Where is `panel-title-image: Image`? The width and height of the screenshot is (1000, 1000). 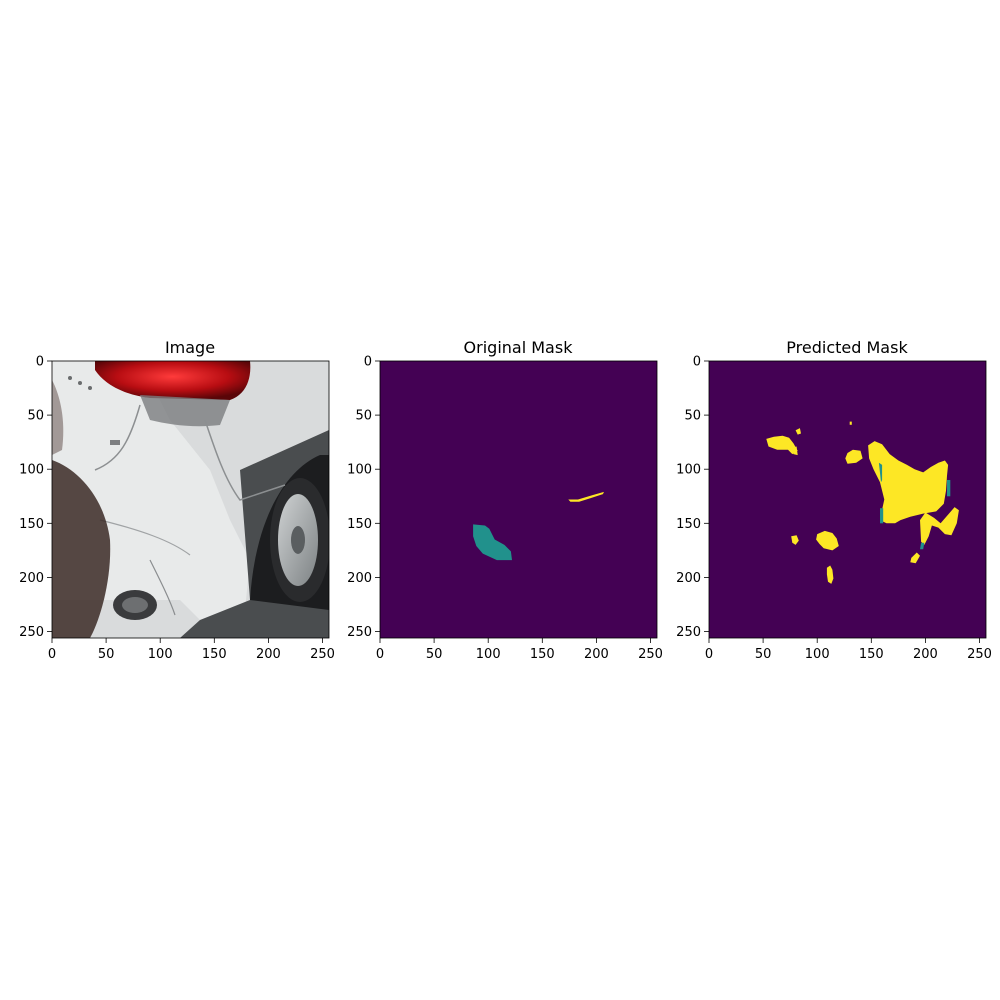
panel-title-image: Image is located at coordinates (190, 347).